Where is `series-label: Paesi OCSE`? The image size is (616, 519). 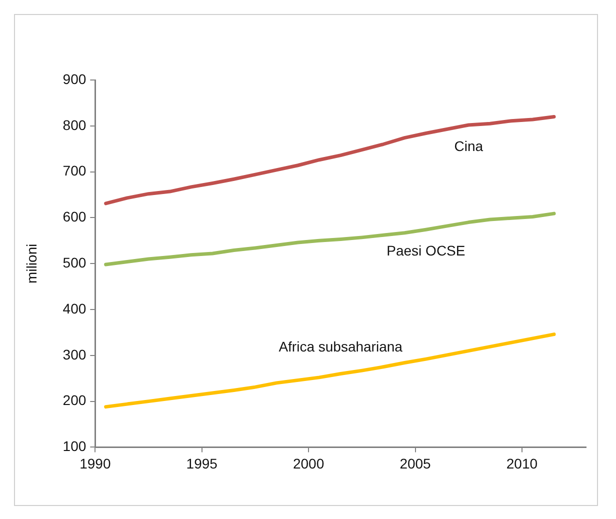 series-label: Paesi OCSE is located at coordinates (426, 250).